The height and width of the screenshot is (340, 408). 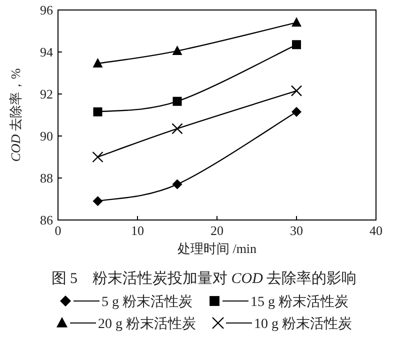 What do you see at coordinates (46, 136) in the screenshot?
I see `y-tick-label: 90` at bounding box center [46, 136].